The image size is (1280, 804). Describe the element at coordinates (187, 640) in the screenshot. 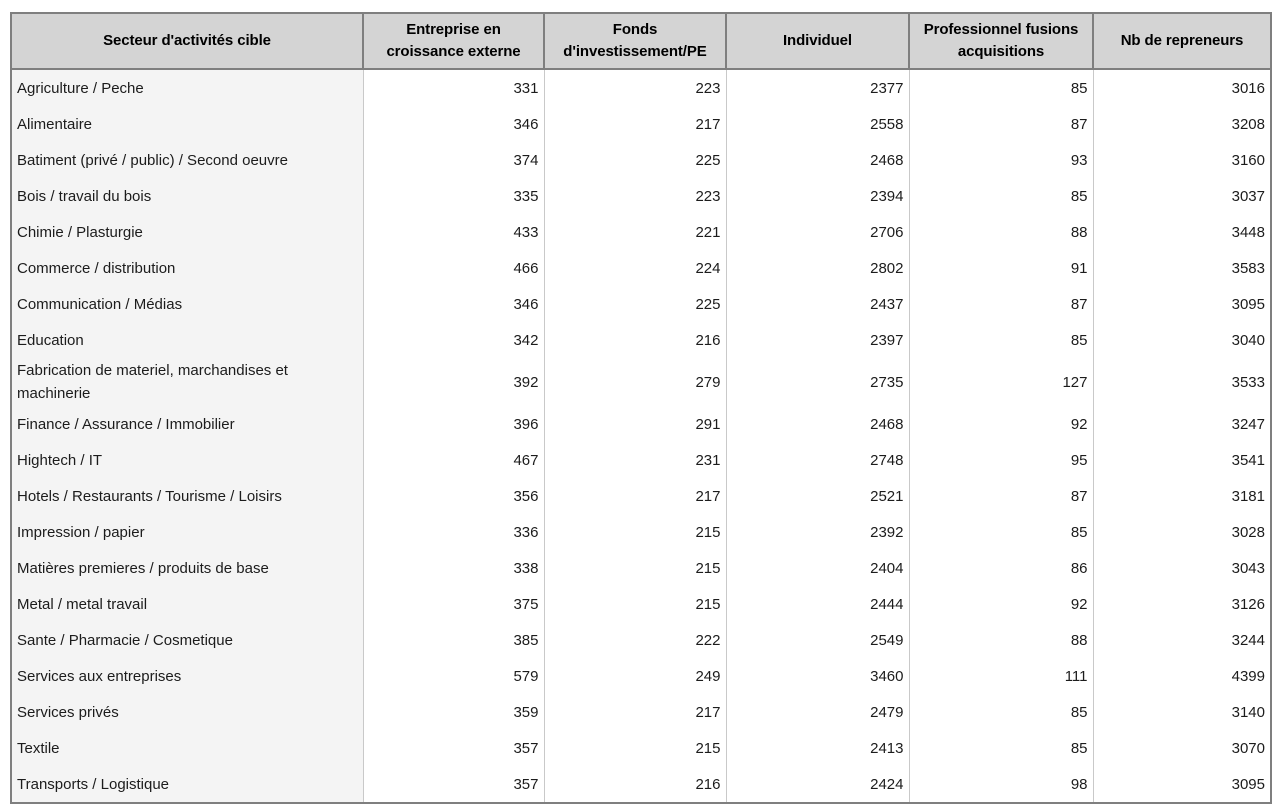

I see `sector-cell: Sante / Pharmacie / Cosmetique` at that location.